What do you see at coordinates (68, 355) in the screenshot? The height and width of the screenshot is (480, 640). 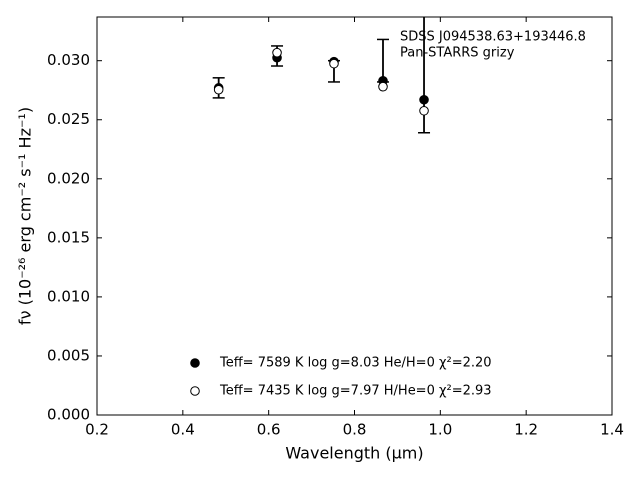 I see `y-tick-label: 0.005` at bounding box center [68, 355].